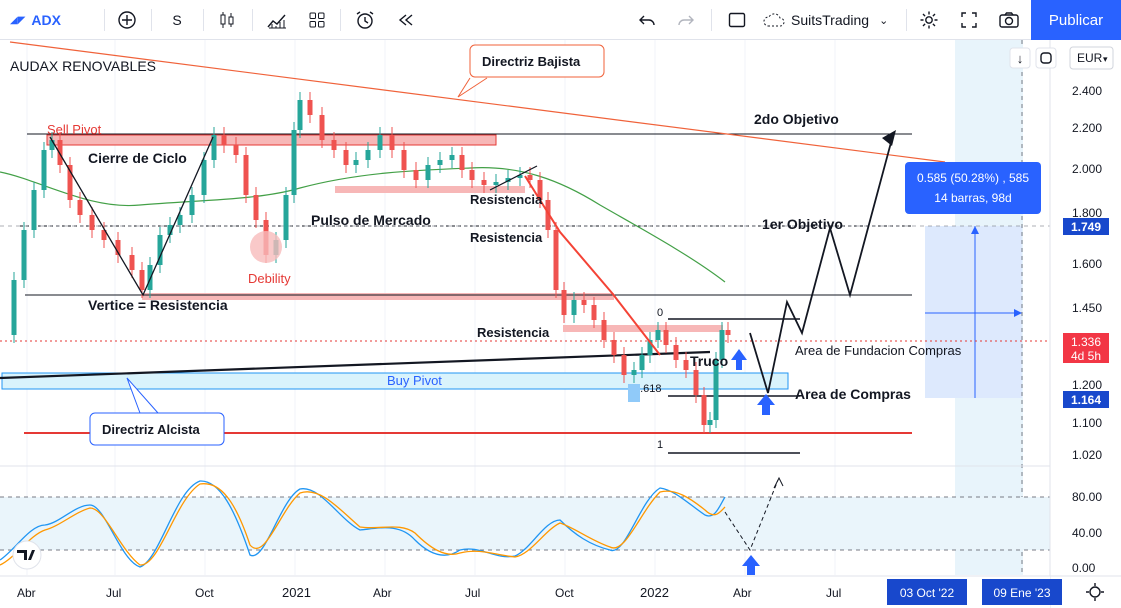  I want to click on indicators-icon, so click(276, 21).